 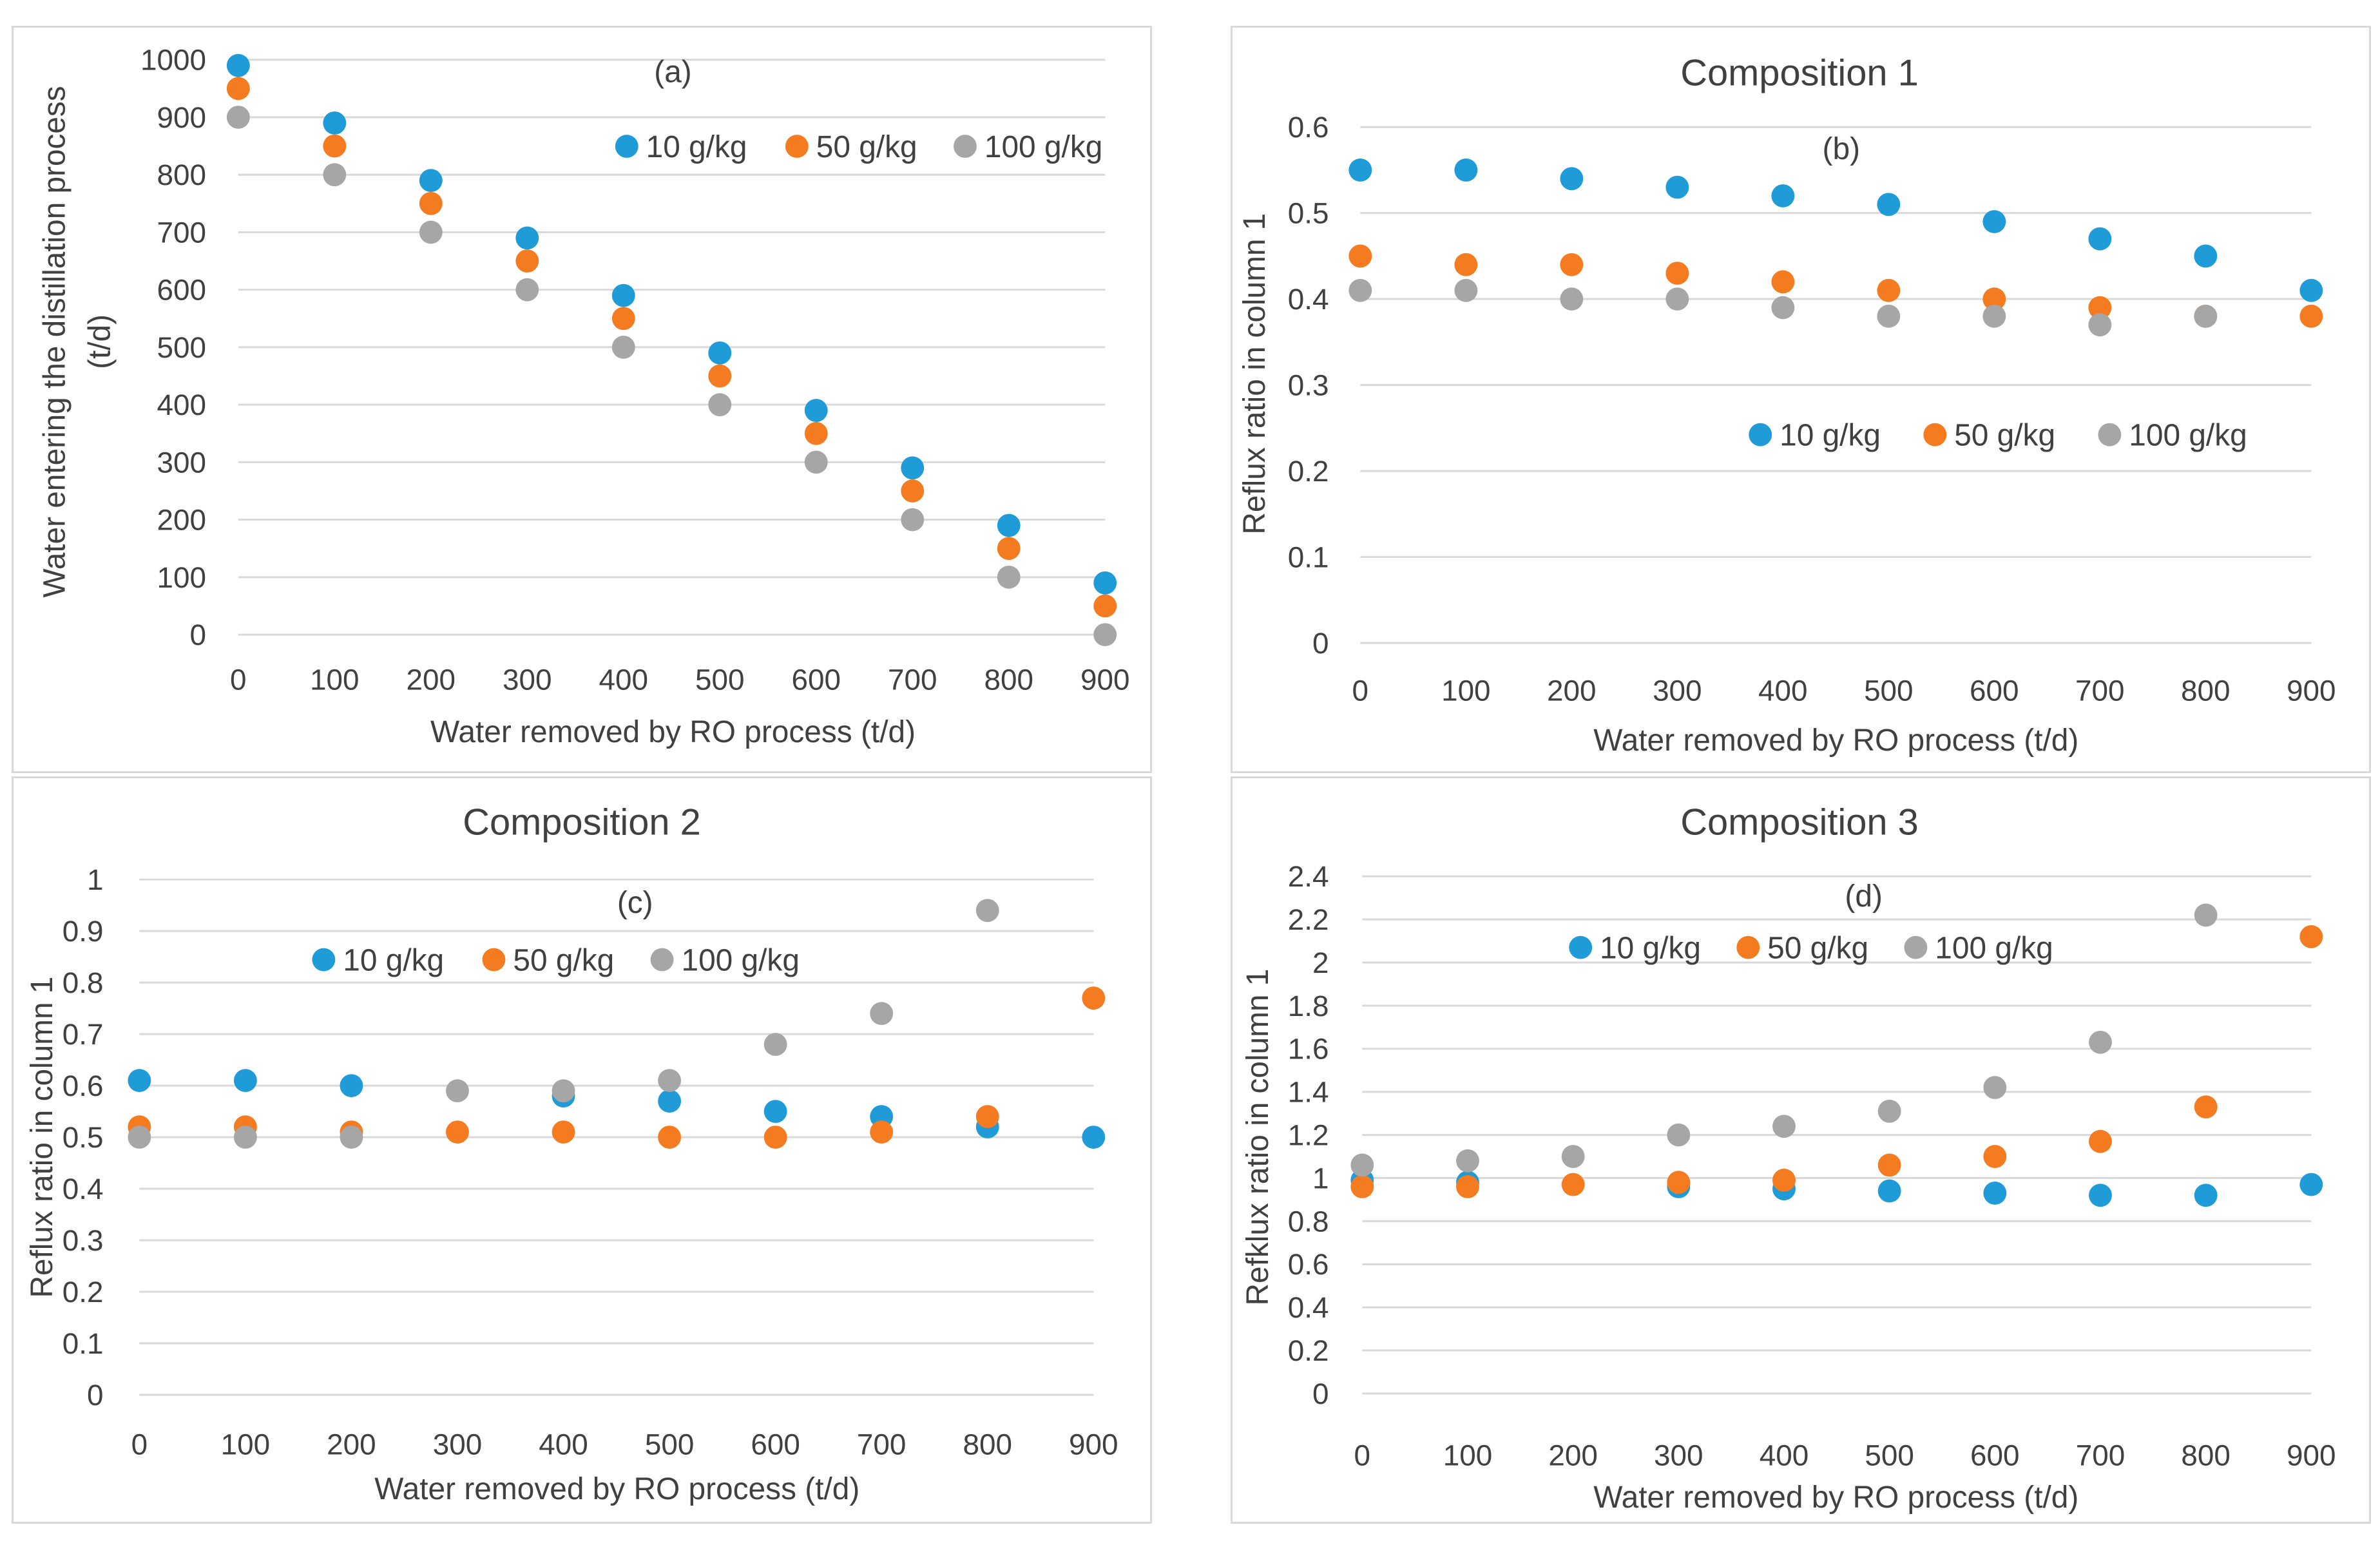 I want to click on y-tick-label: 600, so click(x=182, y=290).